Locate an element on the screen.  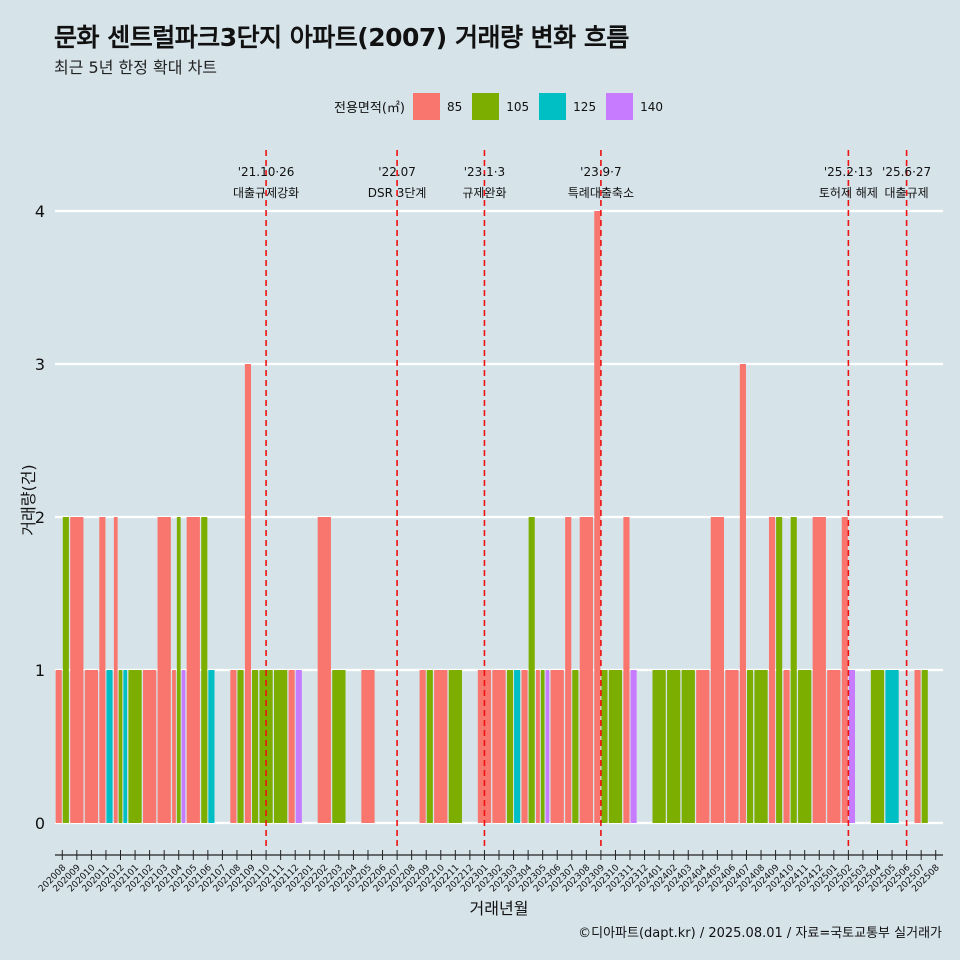
event-date: '22.07 is located at coordinates (397, 172).